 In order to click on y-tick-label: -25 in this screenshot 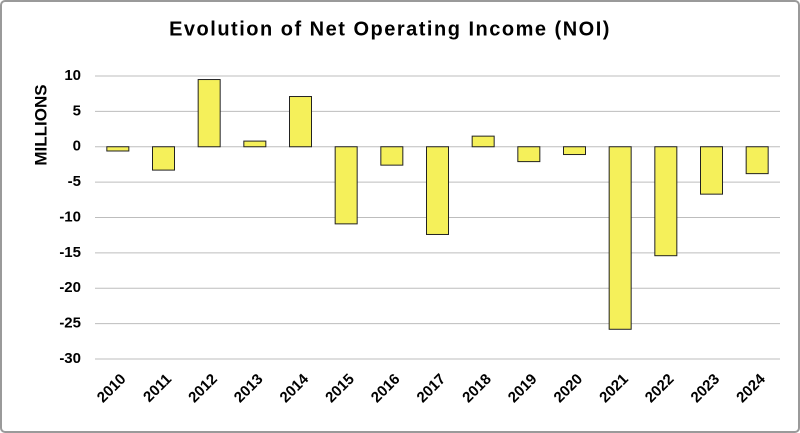, I will do `click(70, 323)`.